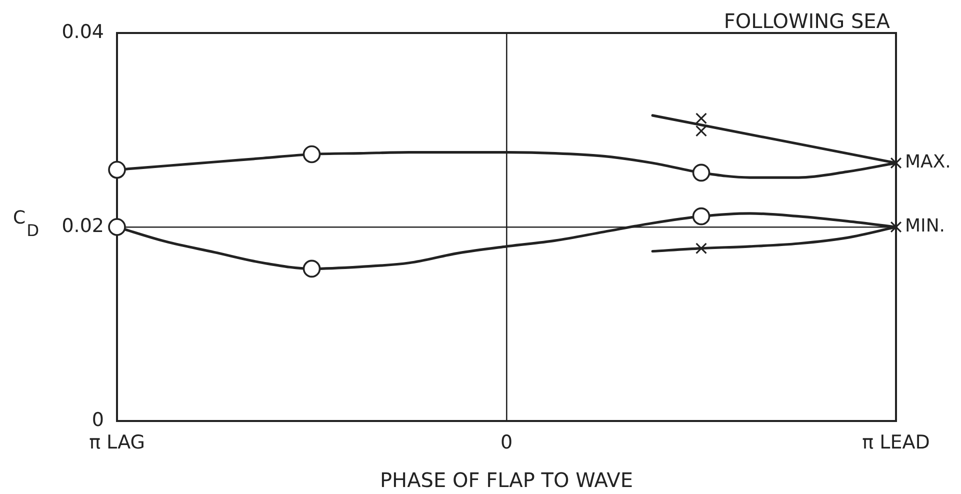  I want to click on y-tick-label: 0.02, so click(83, 225).